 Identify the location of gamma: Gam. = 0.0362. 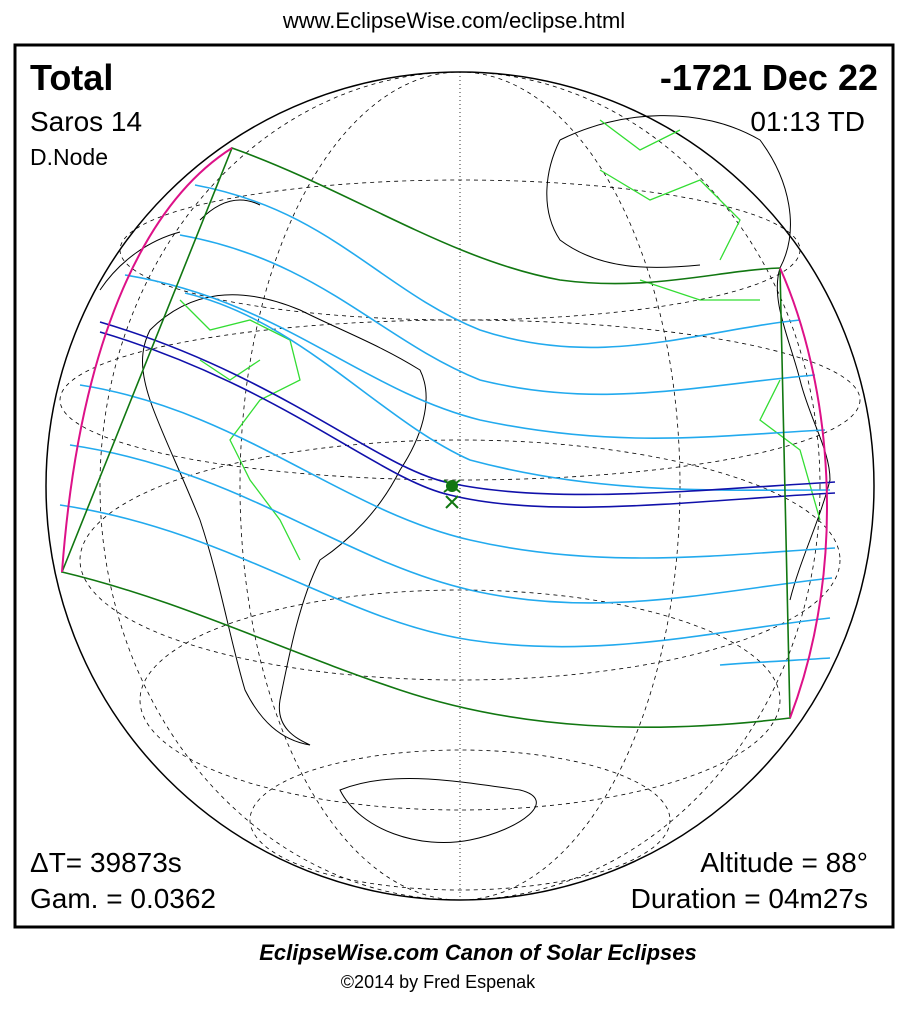
(123, 898).